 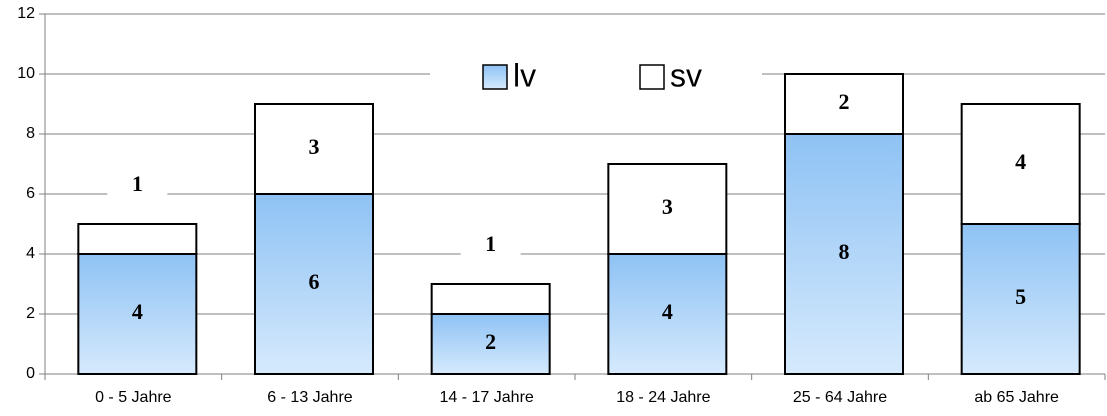 I want to click on x-tick-label: ab 65 Jahre, so click(x=1016, y=397).